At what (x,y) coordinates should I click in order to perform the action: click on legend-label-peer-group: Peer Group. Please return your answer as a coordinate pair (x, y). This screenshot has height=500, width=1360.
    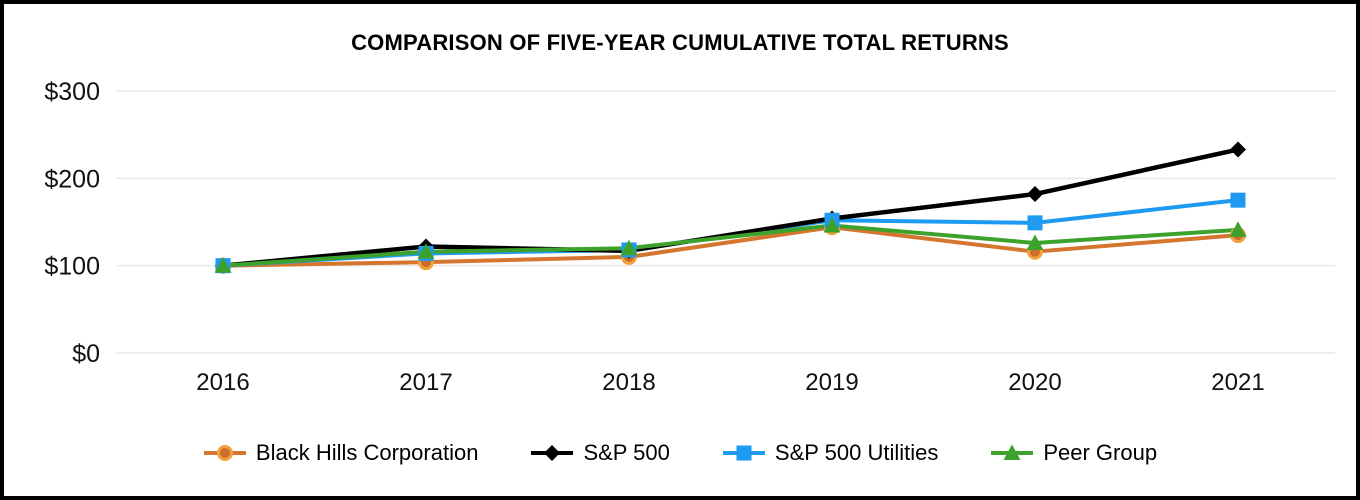
    Looking at the image, I should click on (1100, 452).